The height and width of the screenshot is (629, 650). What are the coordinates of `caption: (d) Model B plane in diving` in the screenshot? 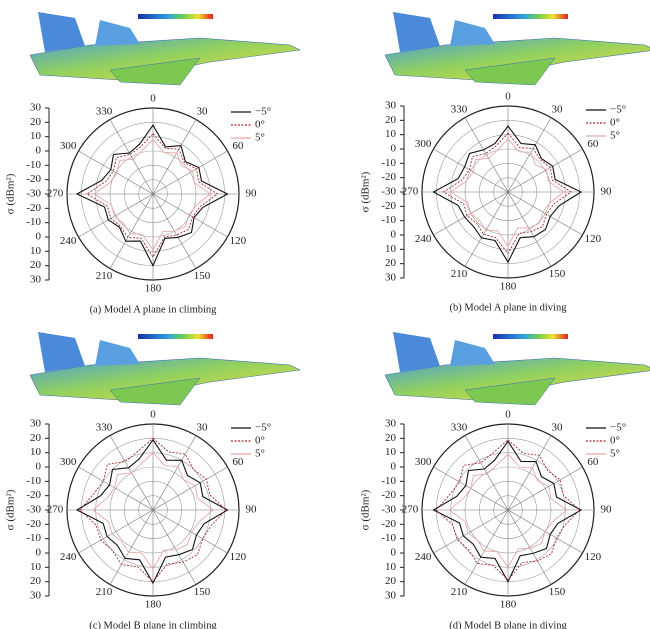 It's located at (508, 624).